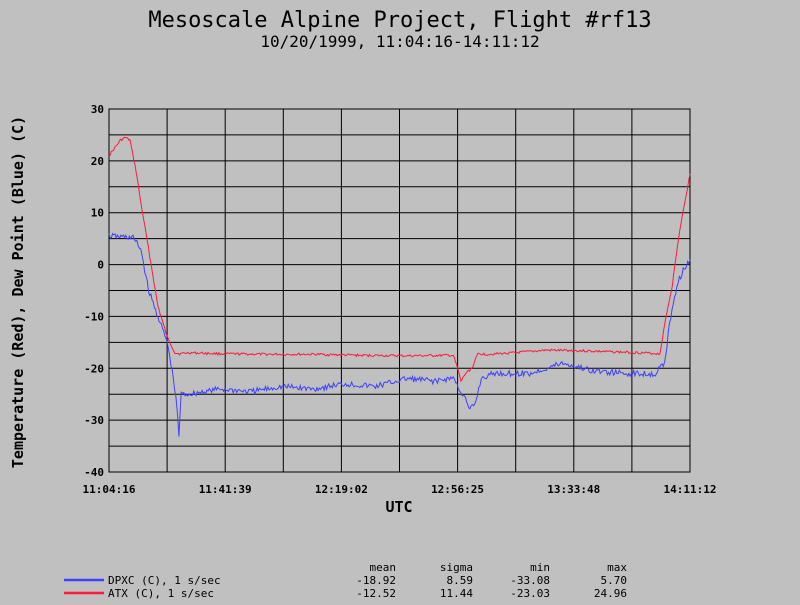 This screenshot has width=800, height=605. Describe the element at coordinates (94, 420) in the screenshot. I see `y-tick-label: -30` at that location.